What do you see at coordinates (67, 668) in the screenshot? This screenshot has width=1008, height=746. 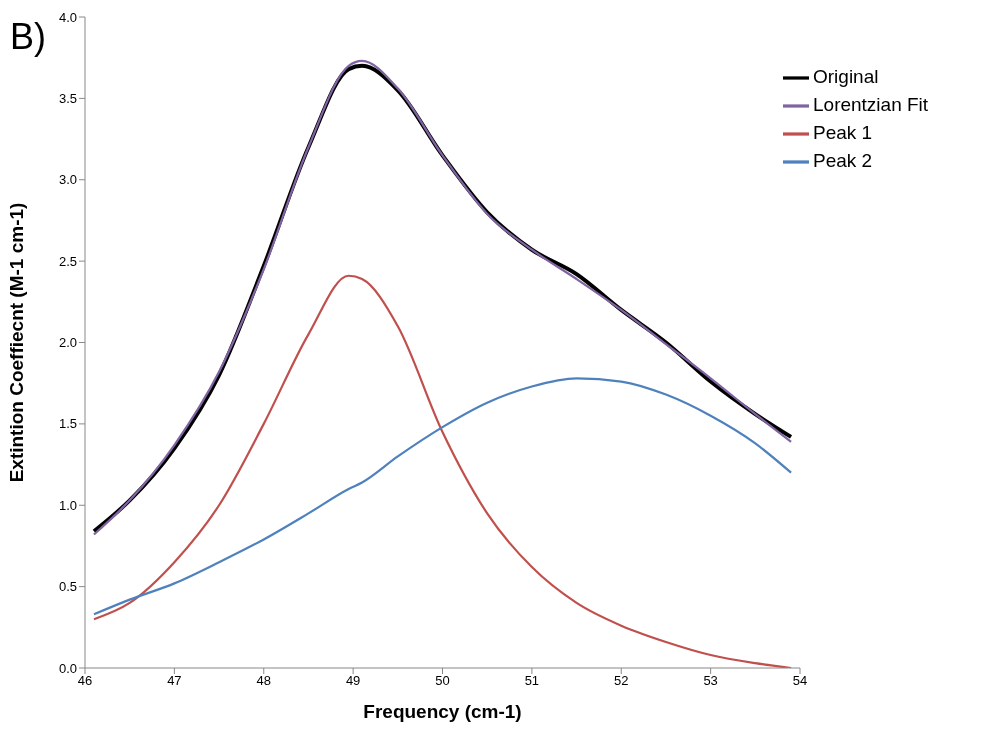 I see `y-tick-label: 0.0` at bounding box center [67, 668].